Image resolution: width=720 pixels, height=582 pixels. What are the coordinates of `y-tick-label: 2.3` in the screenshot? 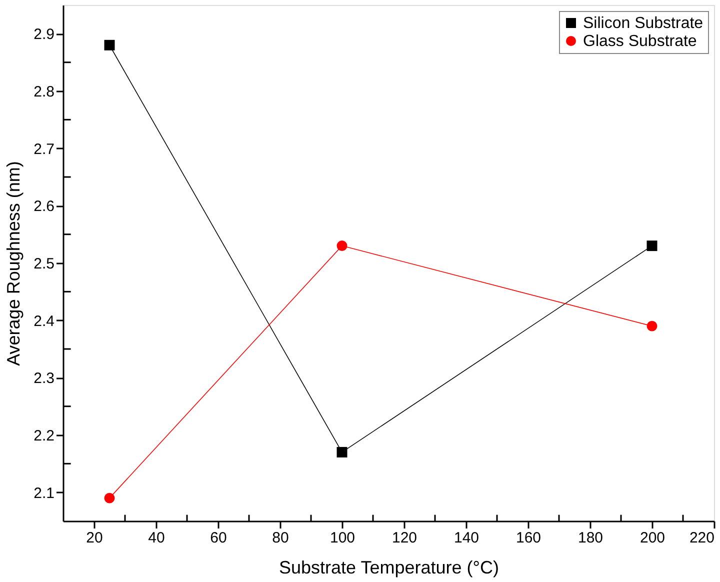 It's located at (44, 379).